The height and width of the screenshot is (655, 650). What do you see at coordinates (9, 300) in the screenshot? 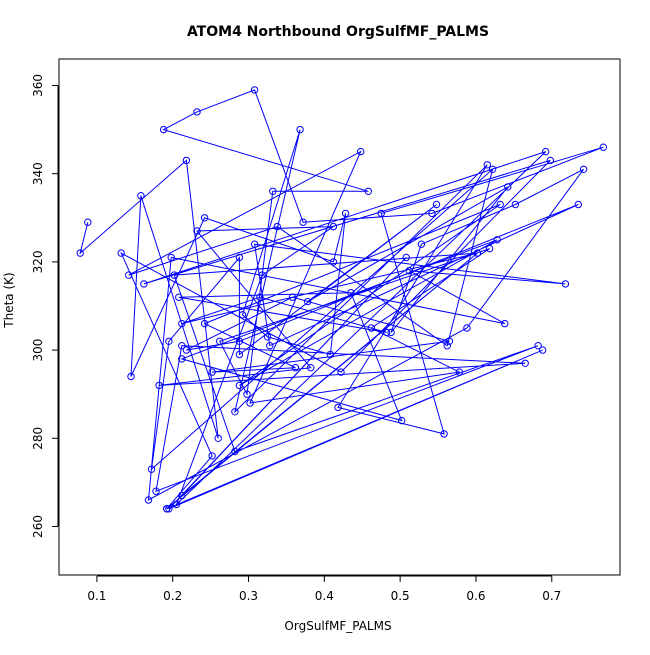
I see `y-axis-label: Theta (K)` at bounding box center [9, 300].